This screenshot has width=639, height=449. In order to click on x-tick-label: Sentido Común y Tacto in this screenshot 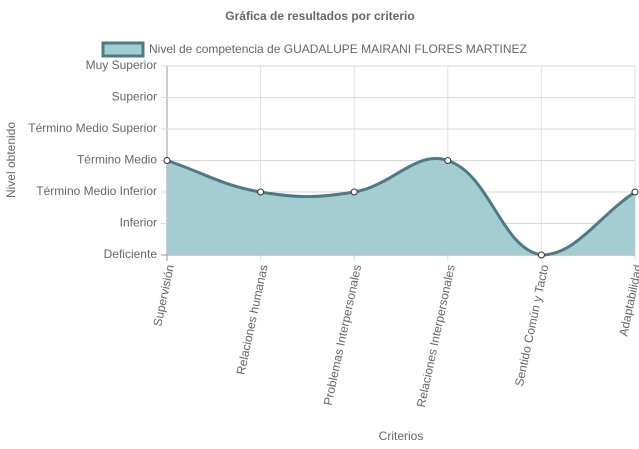, I will do `click(532, 325)`.